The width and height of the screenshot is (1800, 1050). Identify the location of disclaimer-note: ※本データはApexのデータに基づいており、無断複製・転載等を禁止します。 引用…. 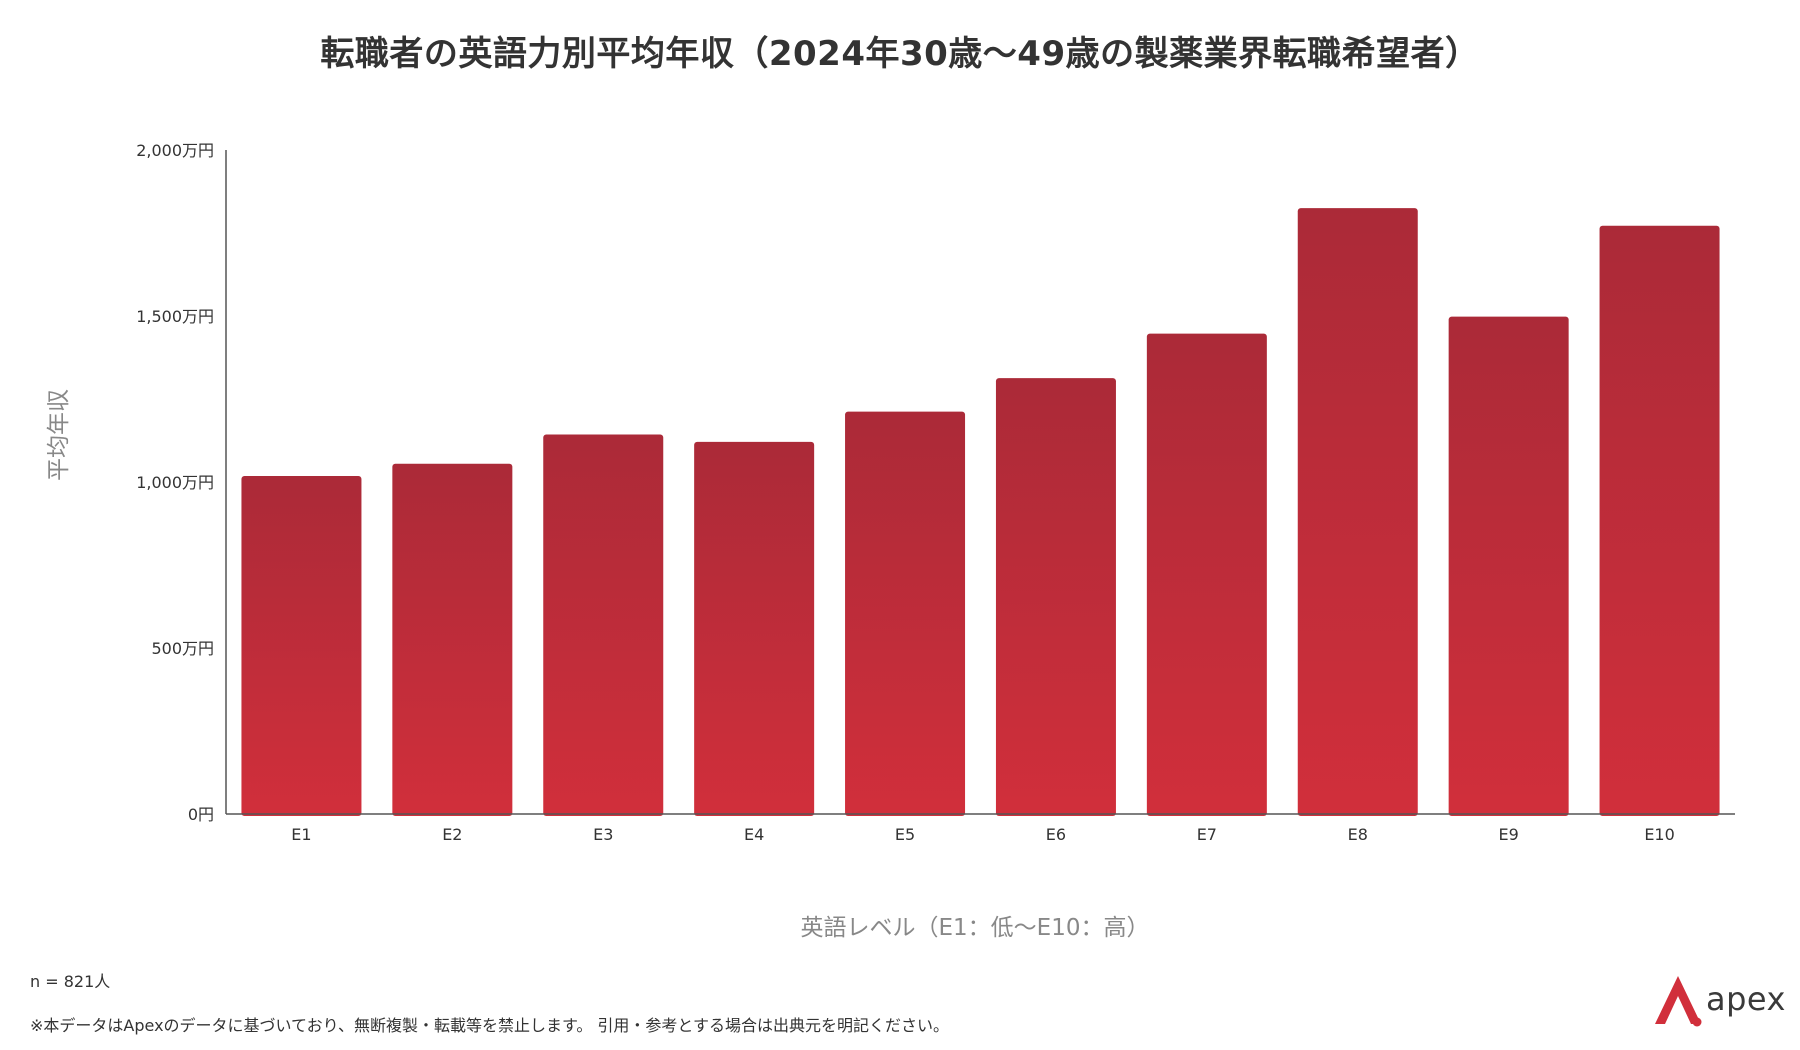
(489, 1025).